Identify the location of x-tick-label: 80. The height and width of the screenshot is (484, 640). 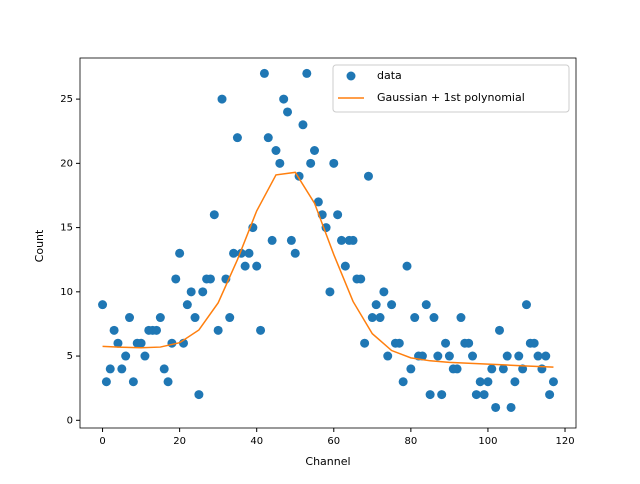
(410, 441).